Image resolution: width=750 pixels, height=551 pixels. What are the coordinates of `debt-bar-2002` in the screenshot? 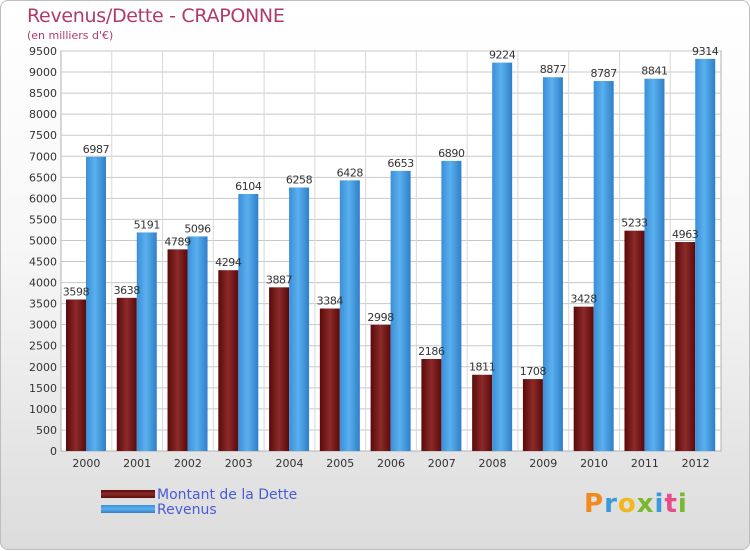 It's located at (177, 350).